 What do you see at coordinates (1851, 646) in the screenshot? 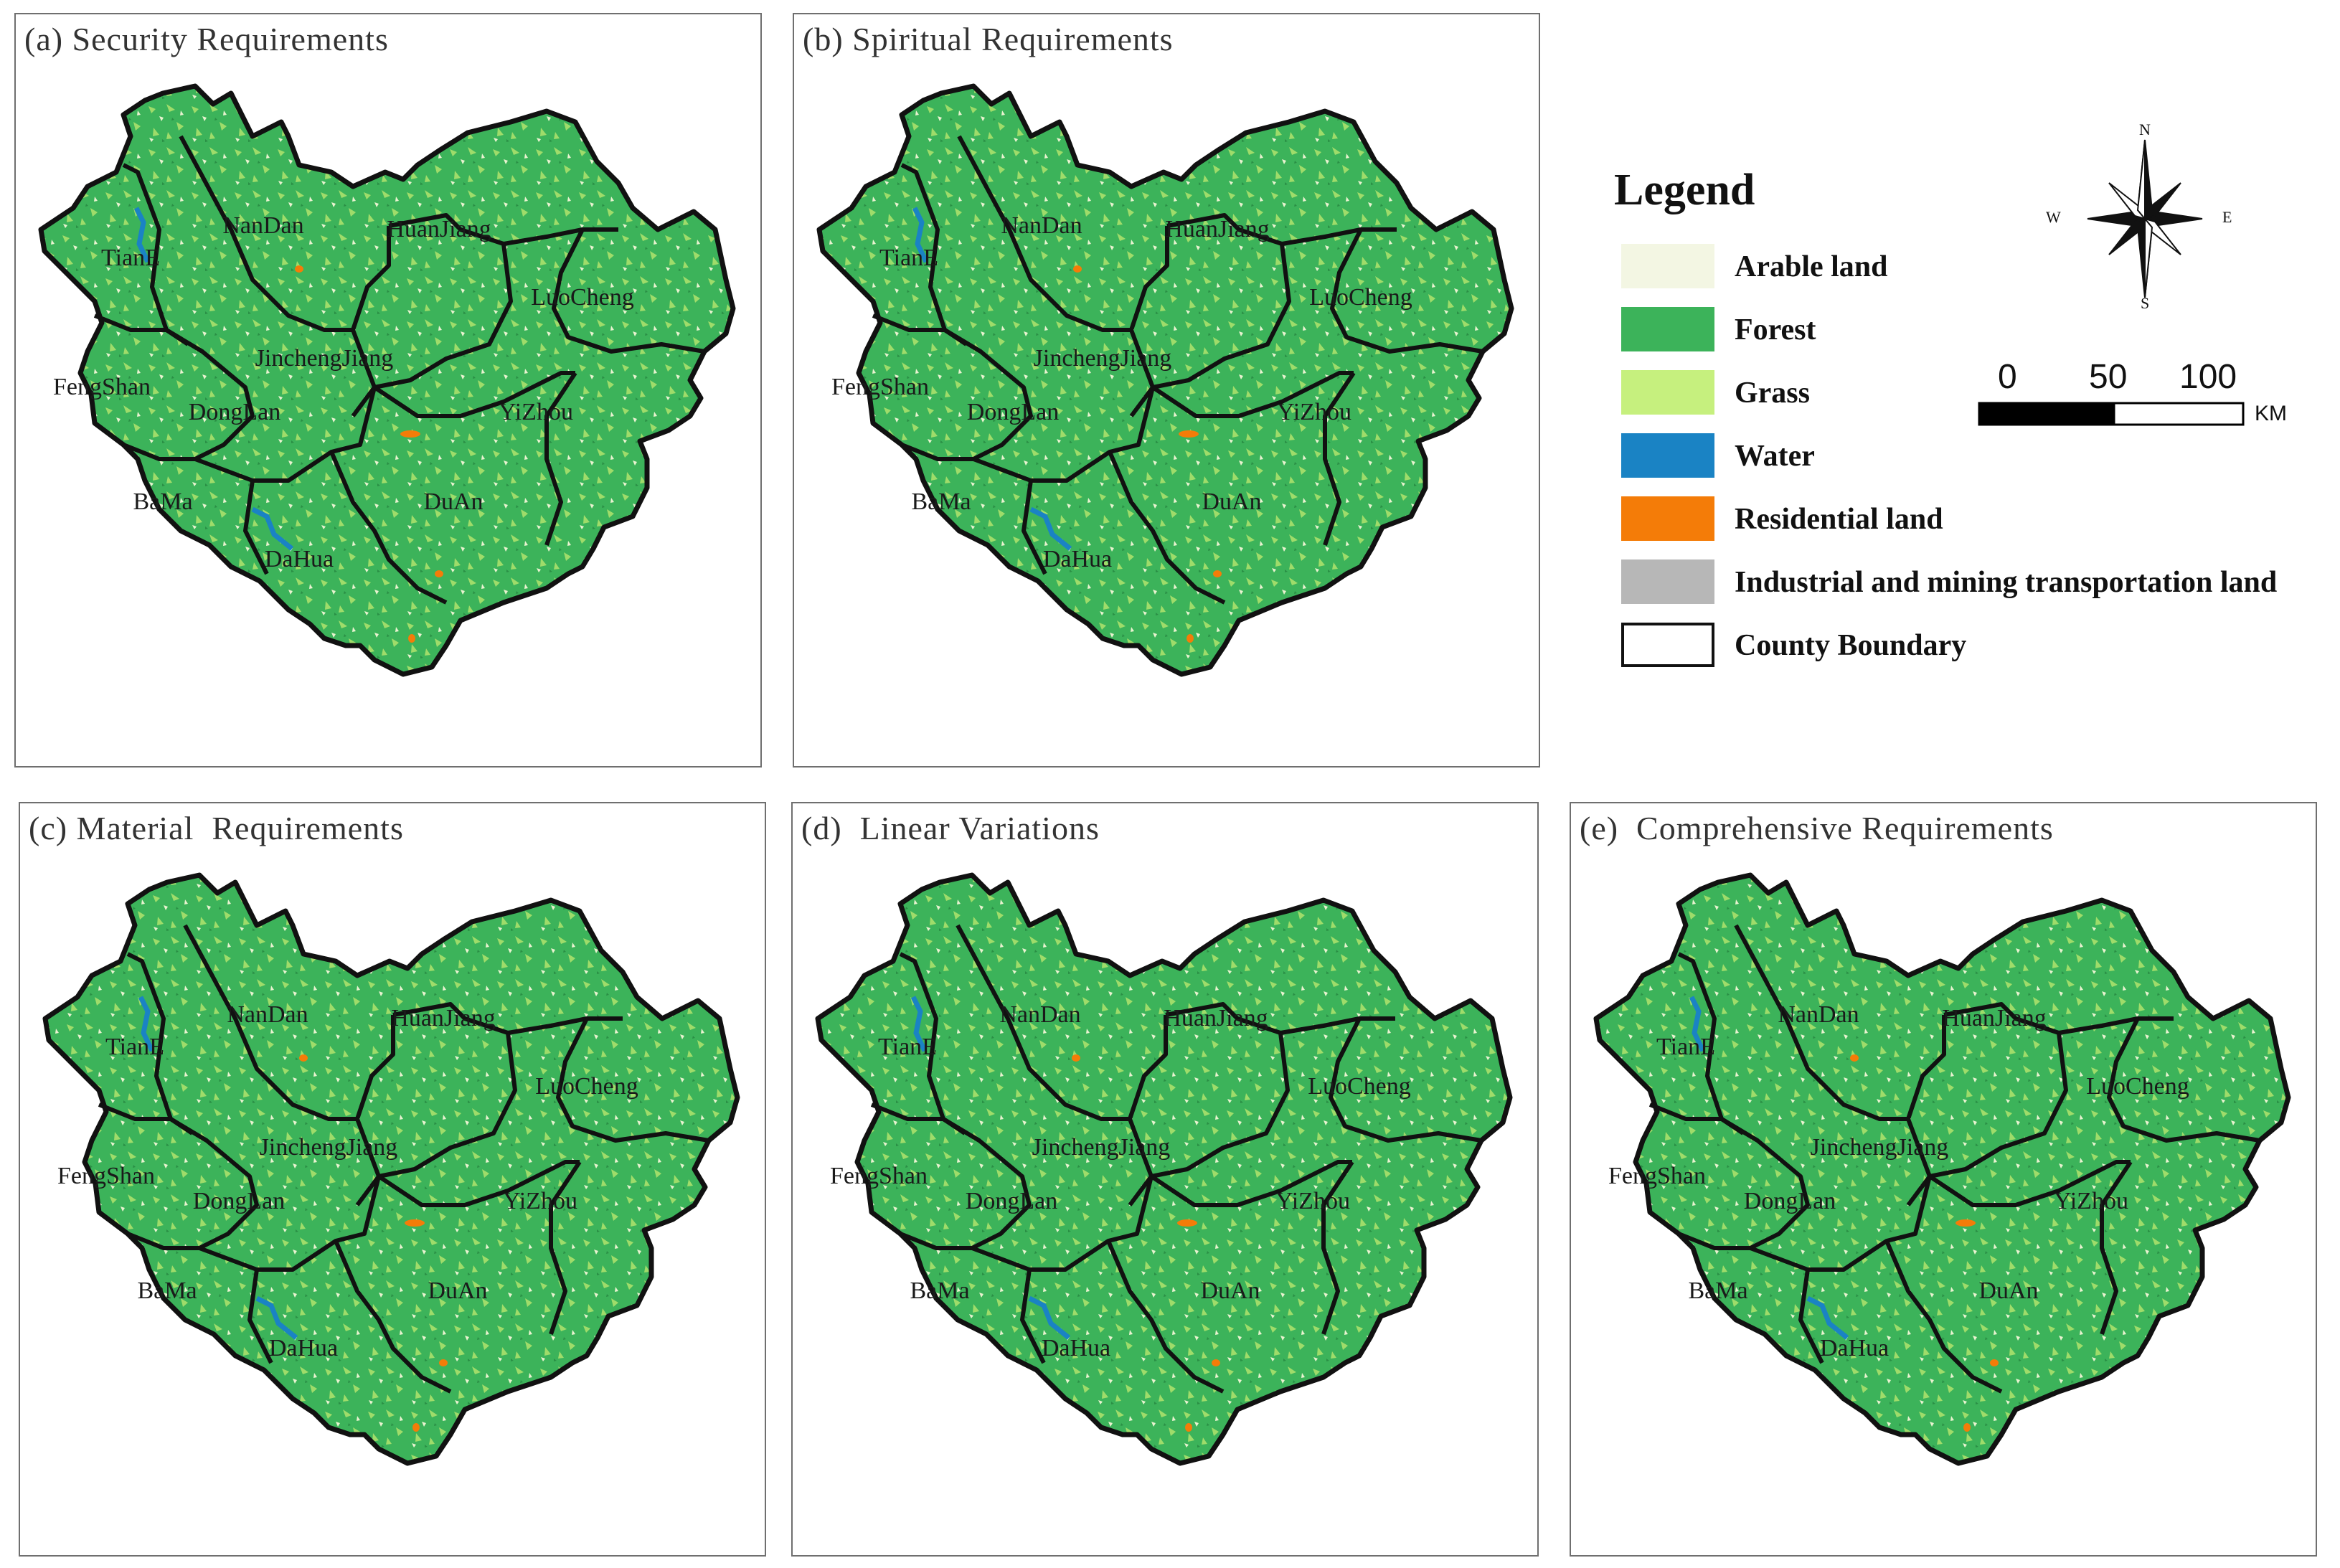
I see `legend-label: County Boundary` at bounding box center [1851, 646].